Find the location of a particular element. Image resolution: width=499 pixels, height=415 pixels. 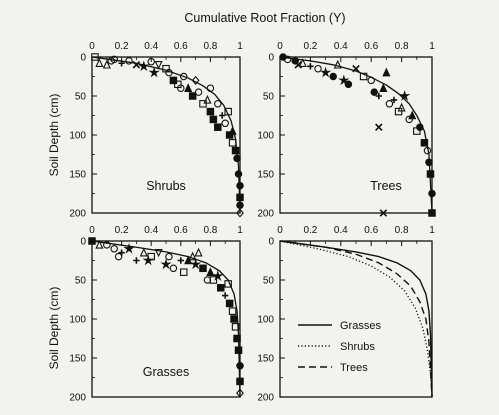

legend-label-trees: Trees is located at coordinates (354, 368).